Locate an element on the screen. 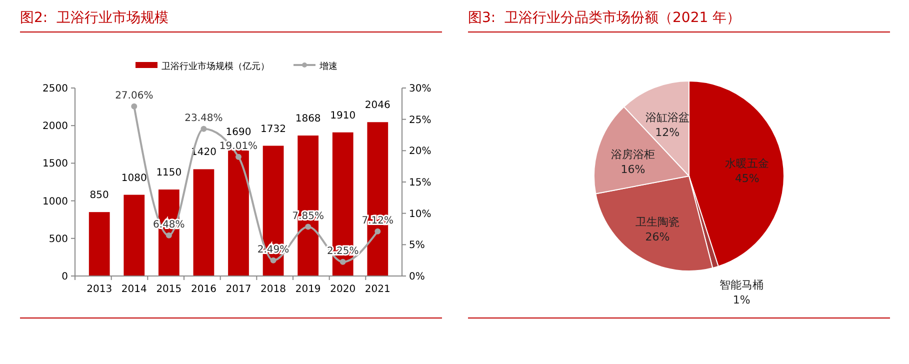 Image resolution: width=909 pixels, height=364 pixels. data-label: 12% is located at coordinates (667, 133).